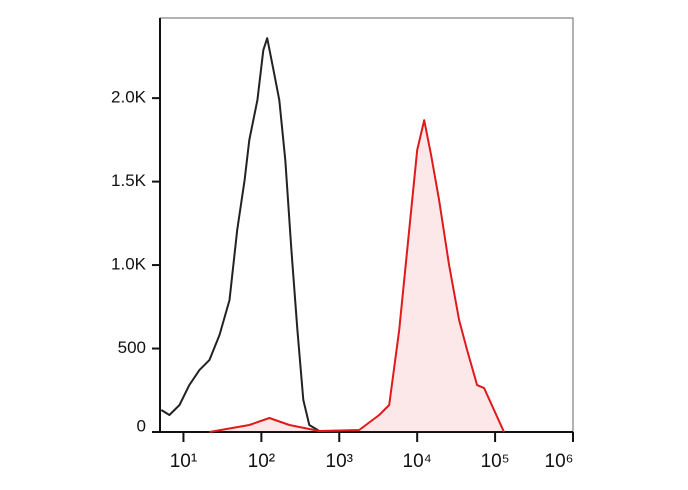 The width and height of the screenshot is (688, 490). I want to click on x-tick-label: 10², so click(261, 461).